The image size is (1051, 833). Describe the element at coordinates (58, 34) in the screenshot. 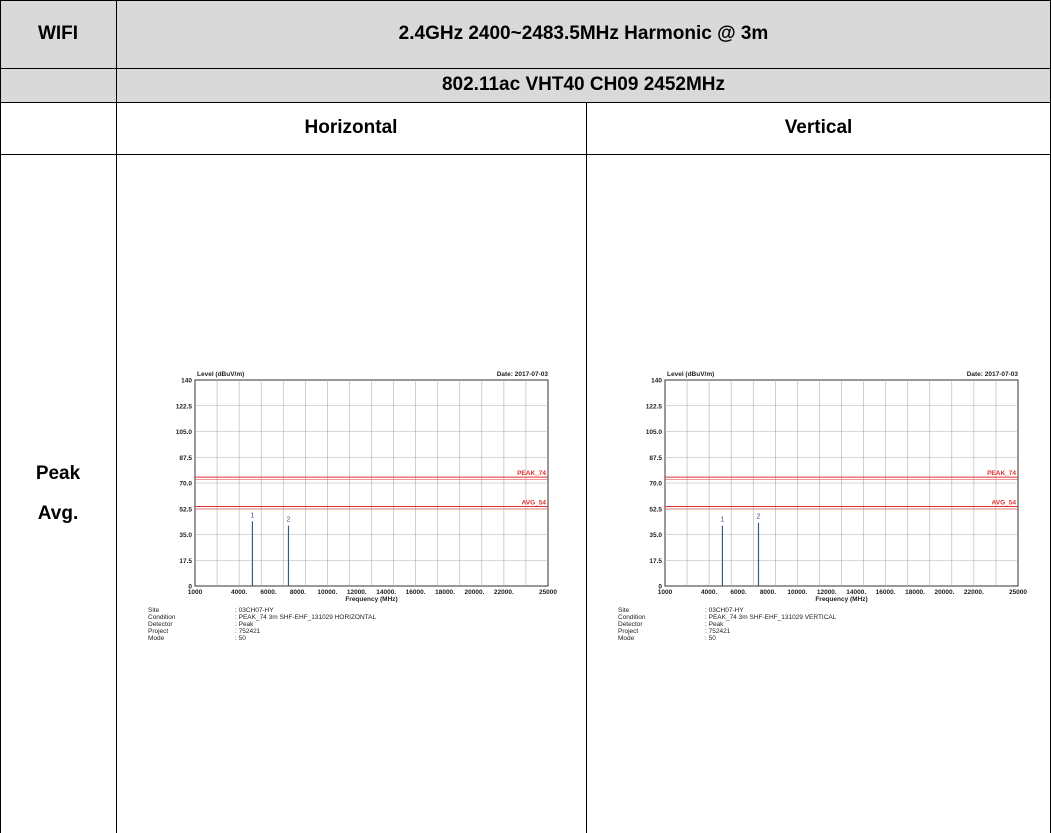

I see `wifi-label: WIFI` at that location.